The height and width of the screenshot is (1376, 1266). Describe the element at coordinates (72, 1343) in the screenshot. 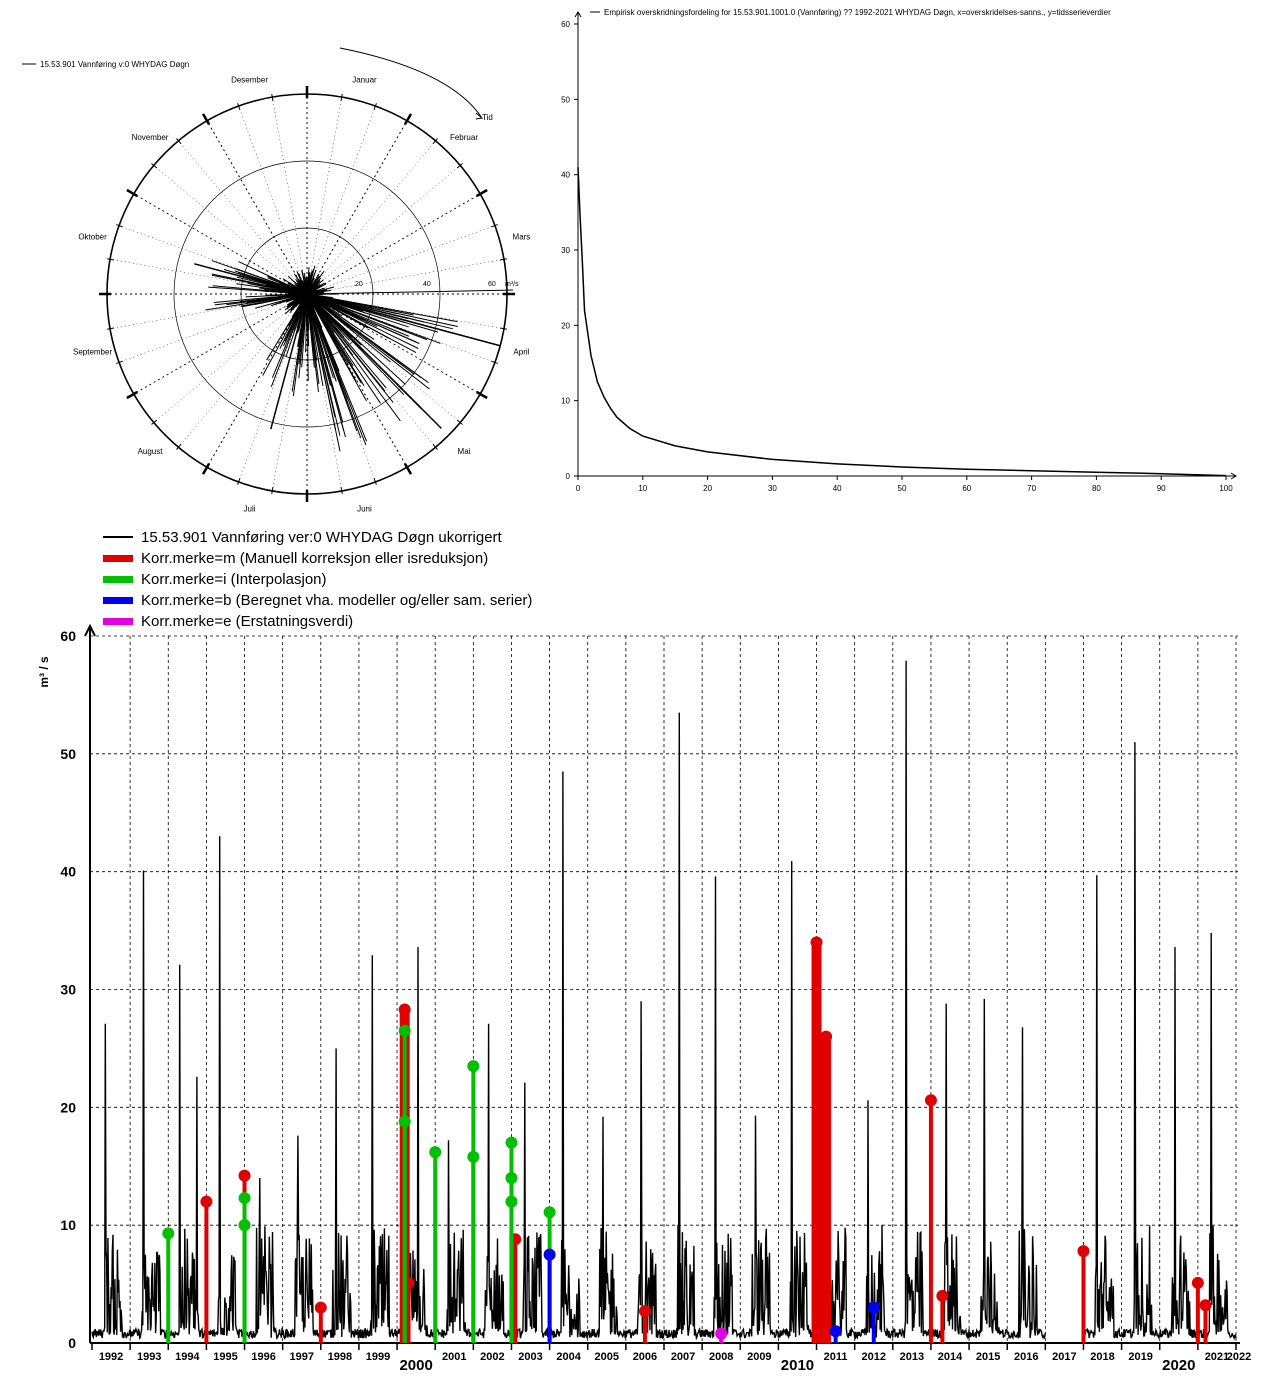

I see `timeseries-y-tick-label: 0` at that location.